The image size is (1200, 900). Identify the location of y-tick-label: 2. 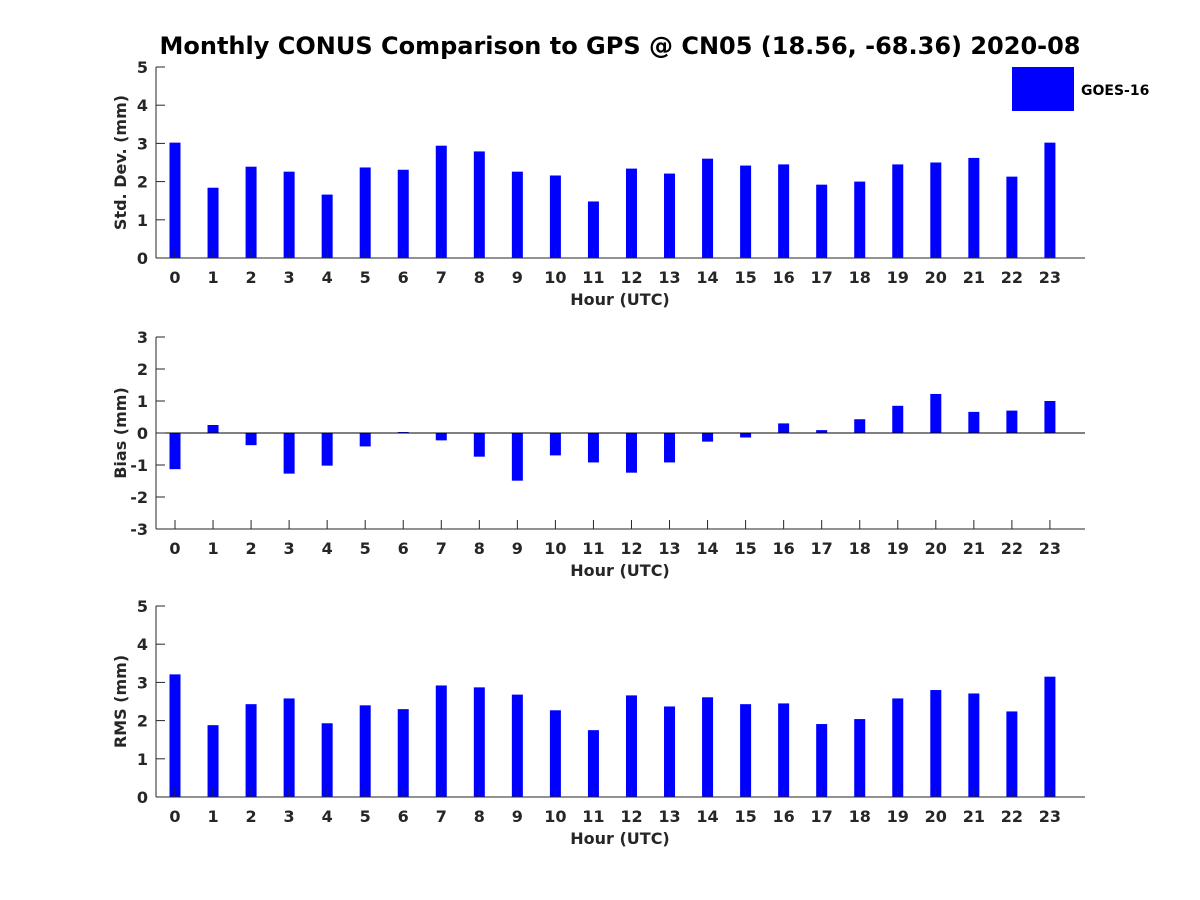
(142, 182).